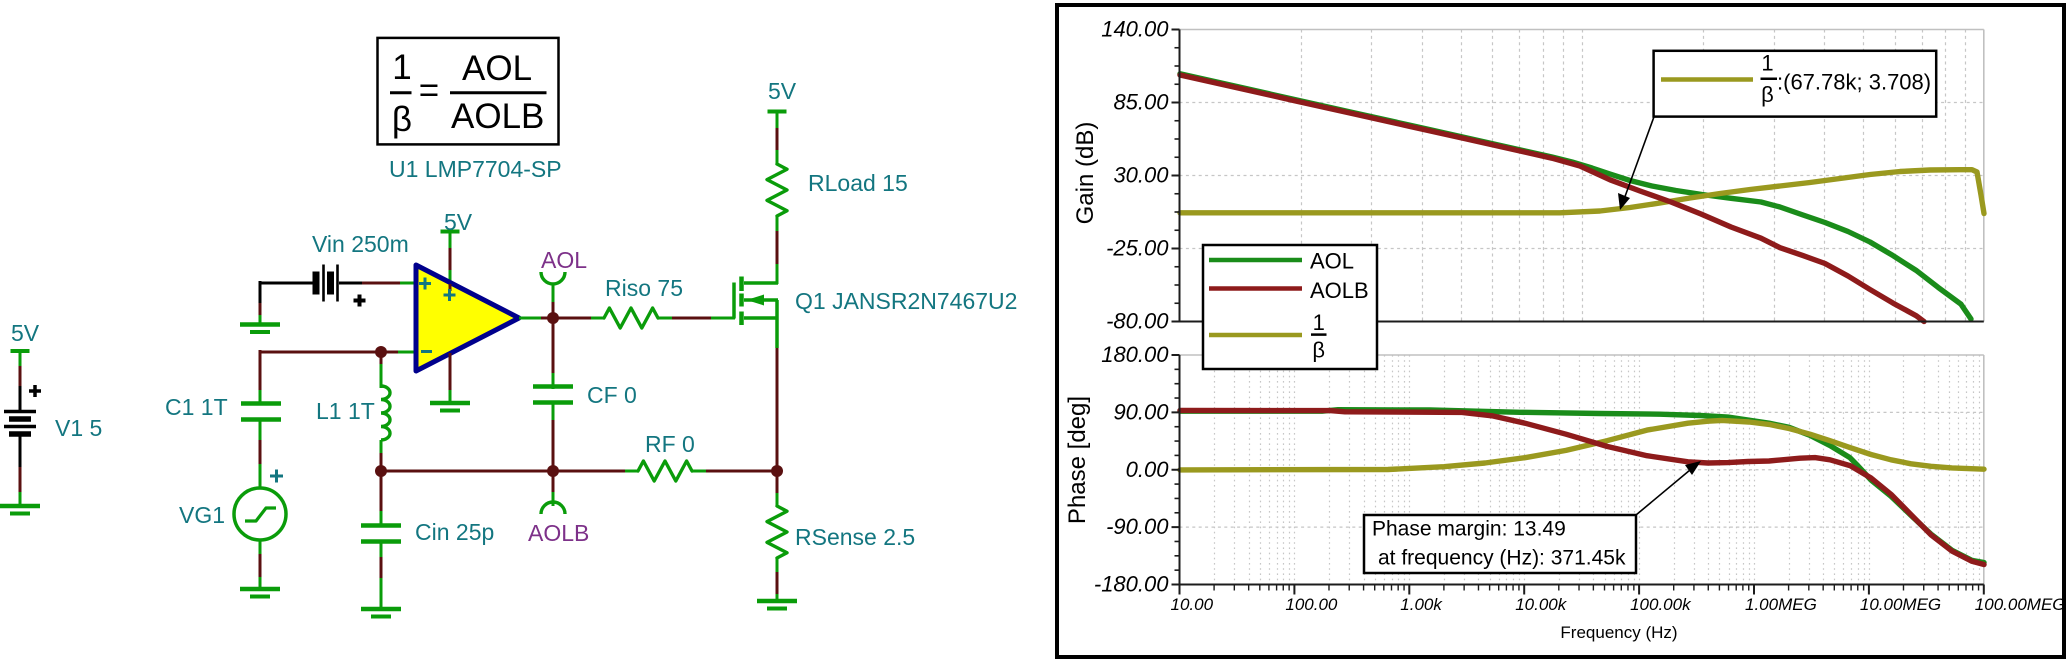  Describe the element at coordinates (360, 244) in the screenshot. I see `svg-text: Vin 250m` at that location.